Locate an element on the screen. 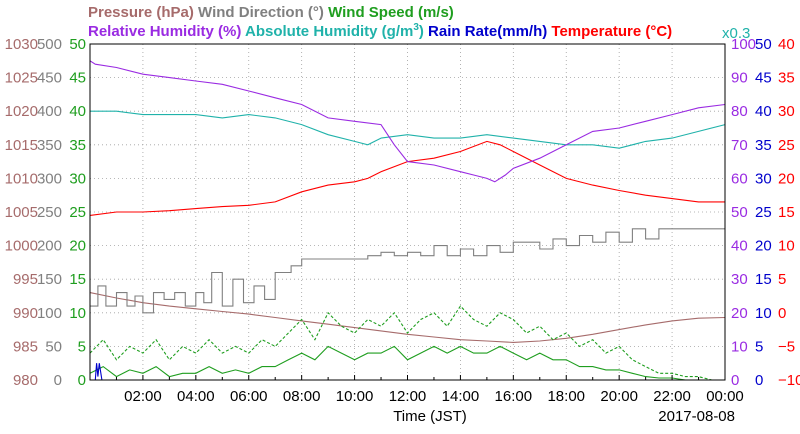  series-wind_speed_gust is located at coordinates (407, 343).